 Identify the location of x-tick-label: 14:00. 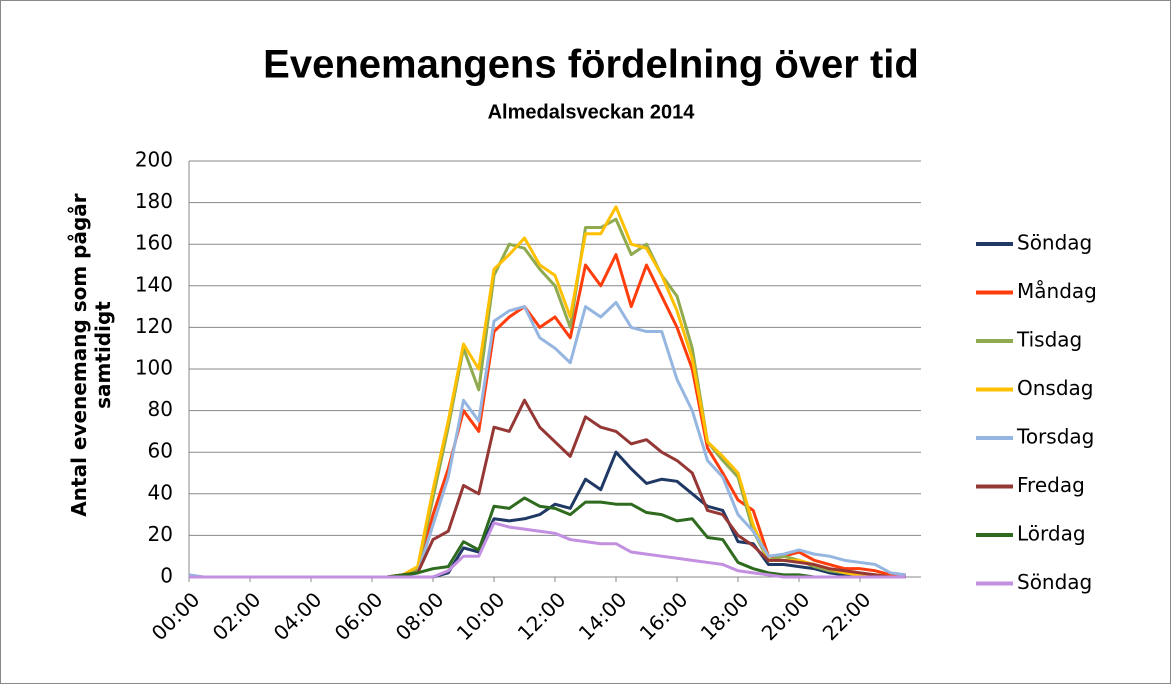
(603, 616).